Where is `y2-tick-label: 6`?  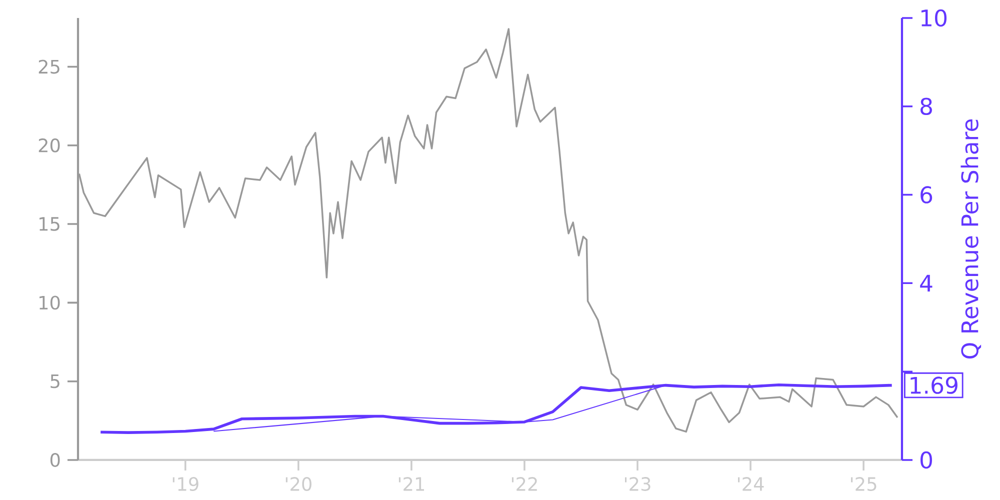
y2-tick-label: 6 is located at coordinates (926, 195).